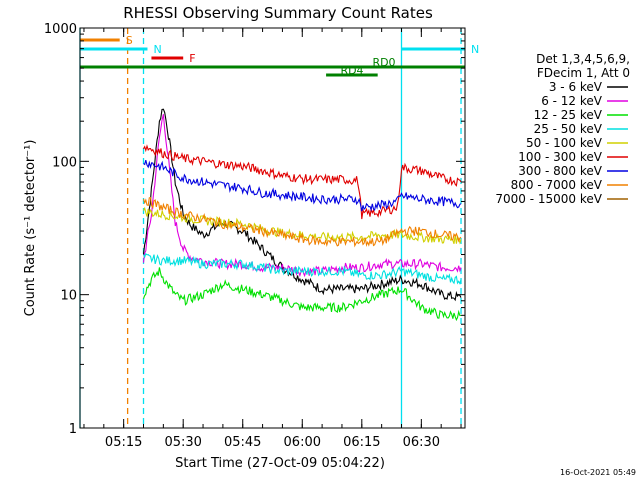 Image resolution: width=640 pixels, height=480 pixels. I want to click on y-tick-label: 10, so click(68, 296).